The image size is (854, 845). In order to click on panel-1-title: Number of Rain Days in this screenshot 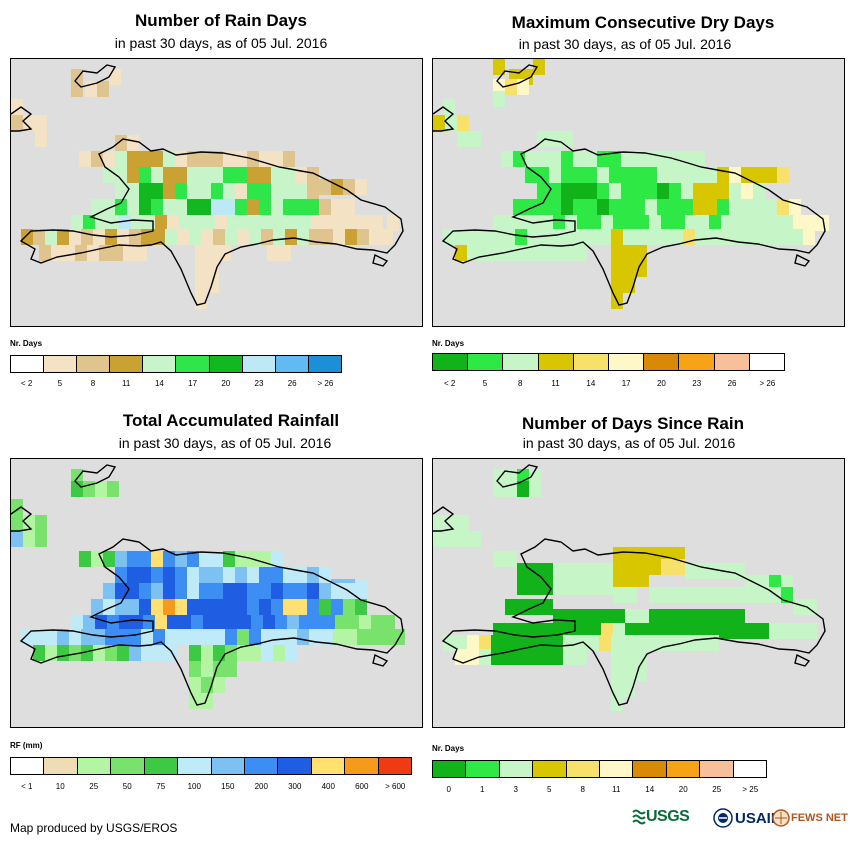, I will do `click(221, 20)`.